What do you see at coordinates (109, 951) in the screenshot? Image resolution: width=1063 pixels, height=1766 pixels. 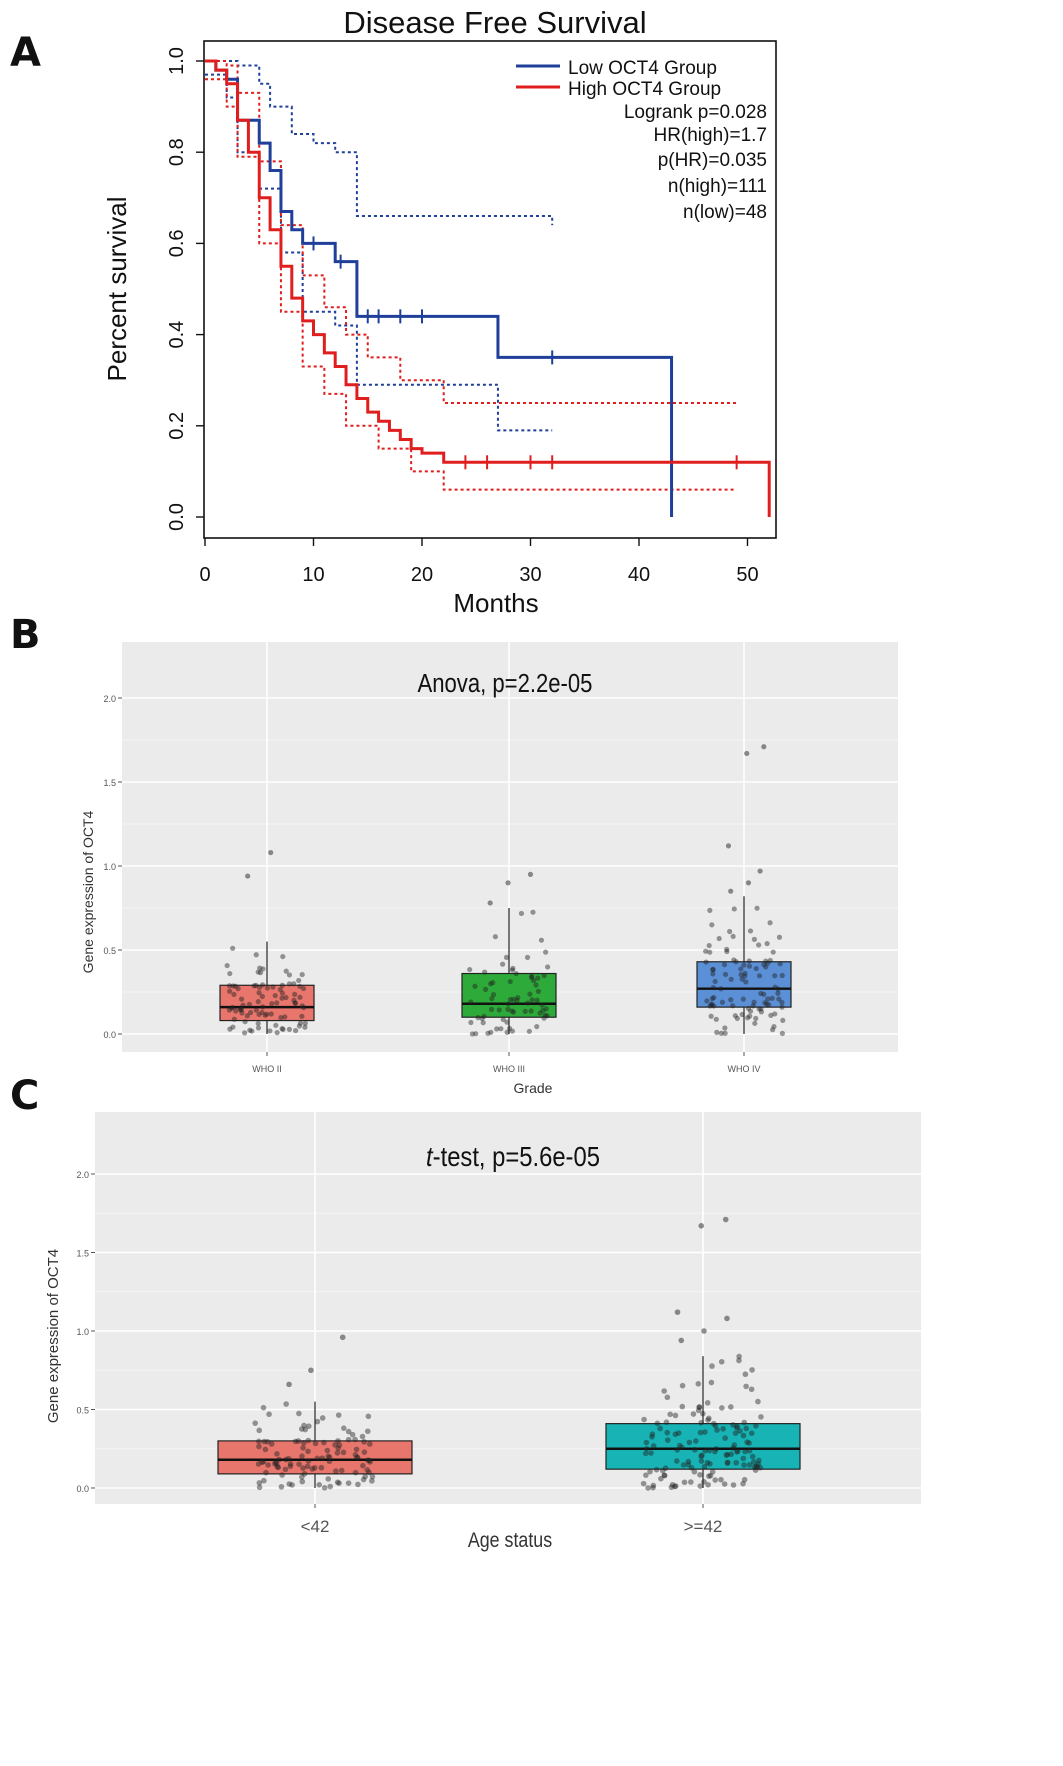 I see `y-tick-label: 0.5` at bounding box center [109, 951].